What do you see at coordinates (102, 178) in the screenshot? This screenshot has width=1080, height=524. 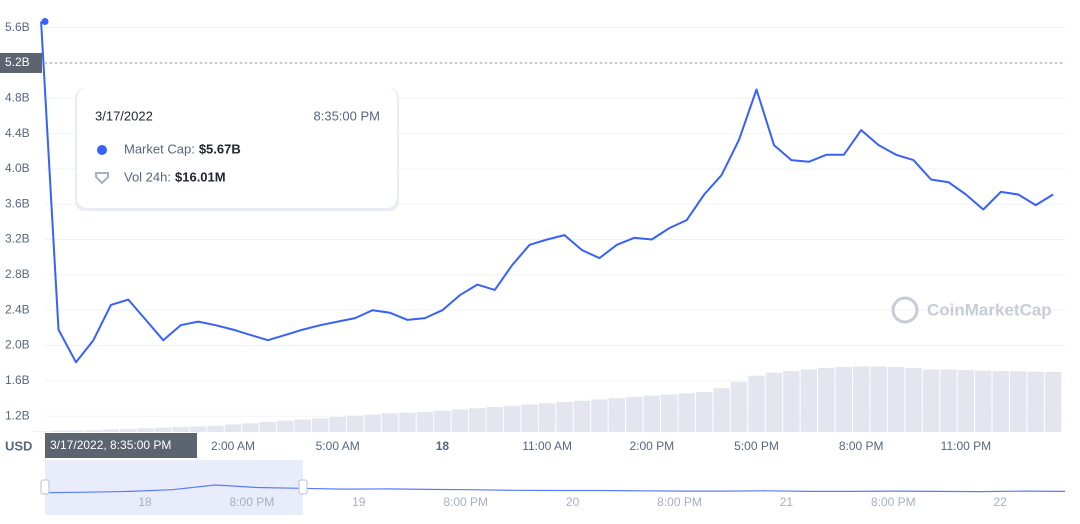 I see `legend-icon` at bounding box center [102, 178].